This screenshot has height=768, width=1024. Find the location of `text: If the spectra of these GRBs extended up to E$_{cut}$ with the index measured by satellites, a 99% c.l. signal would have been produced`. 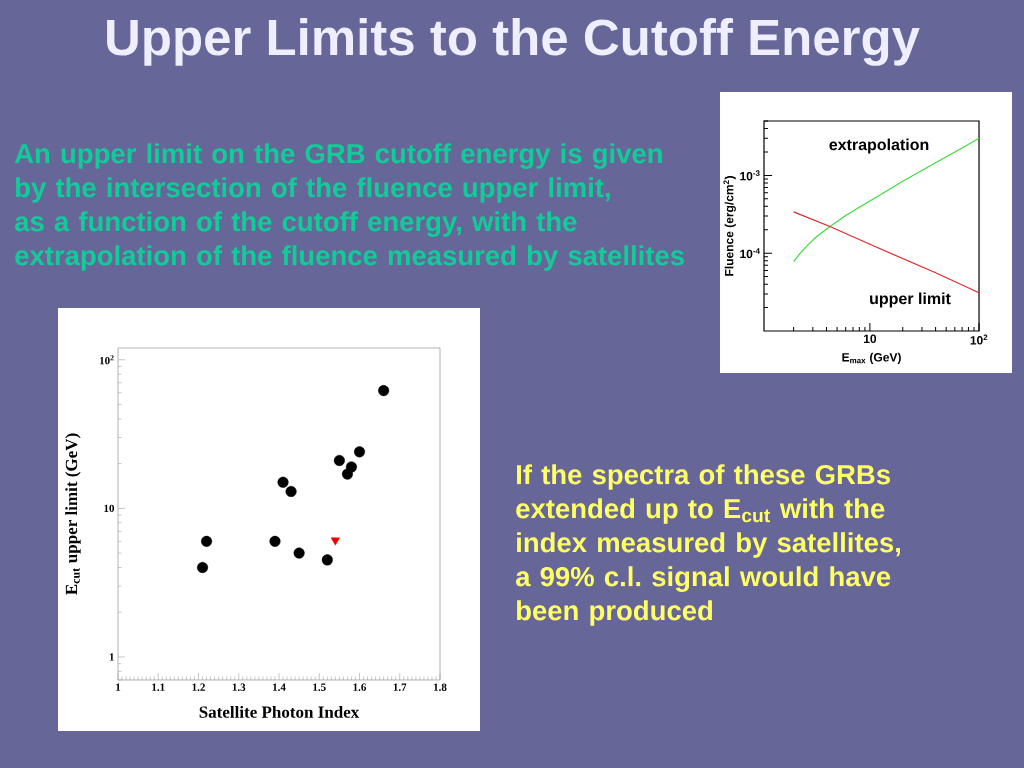

text: If the spectra of these GRBs extended up to E$_{cut}$ with the index measured by satellites, a 99% c.l. signal would have been produced is located at coordinates (708, 545).